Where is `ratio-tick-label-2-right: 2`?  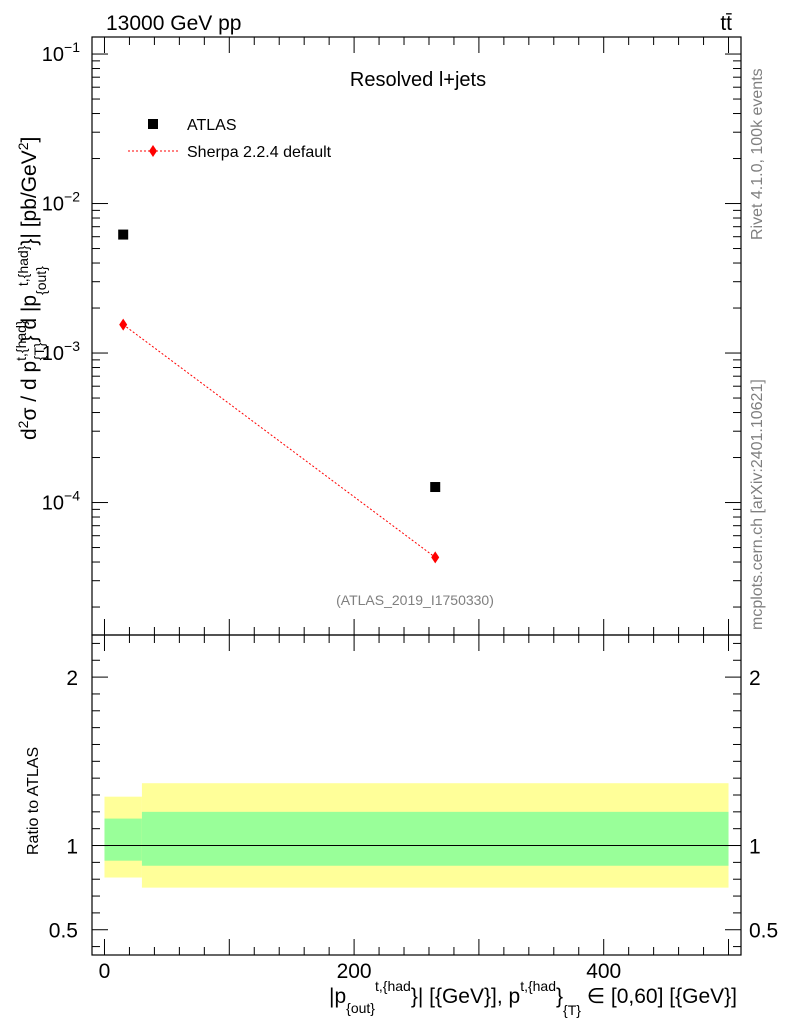 ratio-tick-label-2-right: 2 is located at coordinates (755, 678).